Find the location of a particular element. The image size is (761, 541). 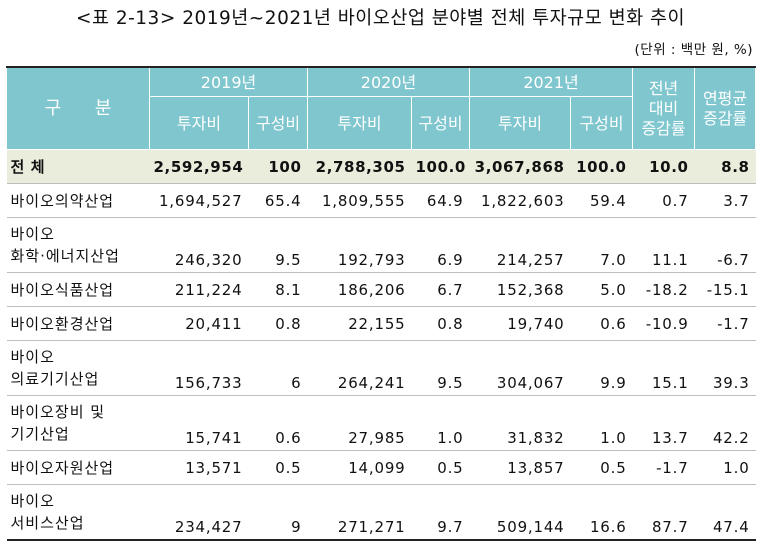

header-cagr-line2: 증감률 is located at coordinates (725, 118).